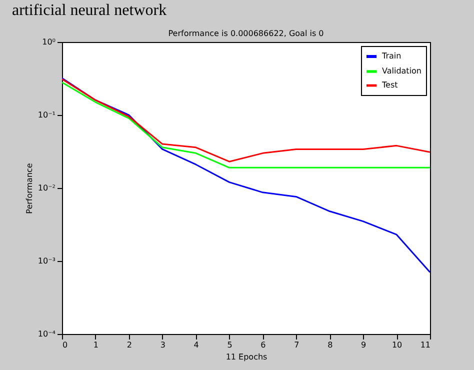 The height and width of the screenshot is (370, 474). What do you see at coordinates (47, 188) in the screenshot?
I see `y-tick-label: 10⁻²` at bounding box center [47, 188].